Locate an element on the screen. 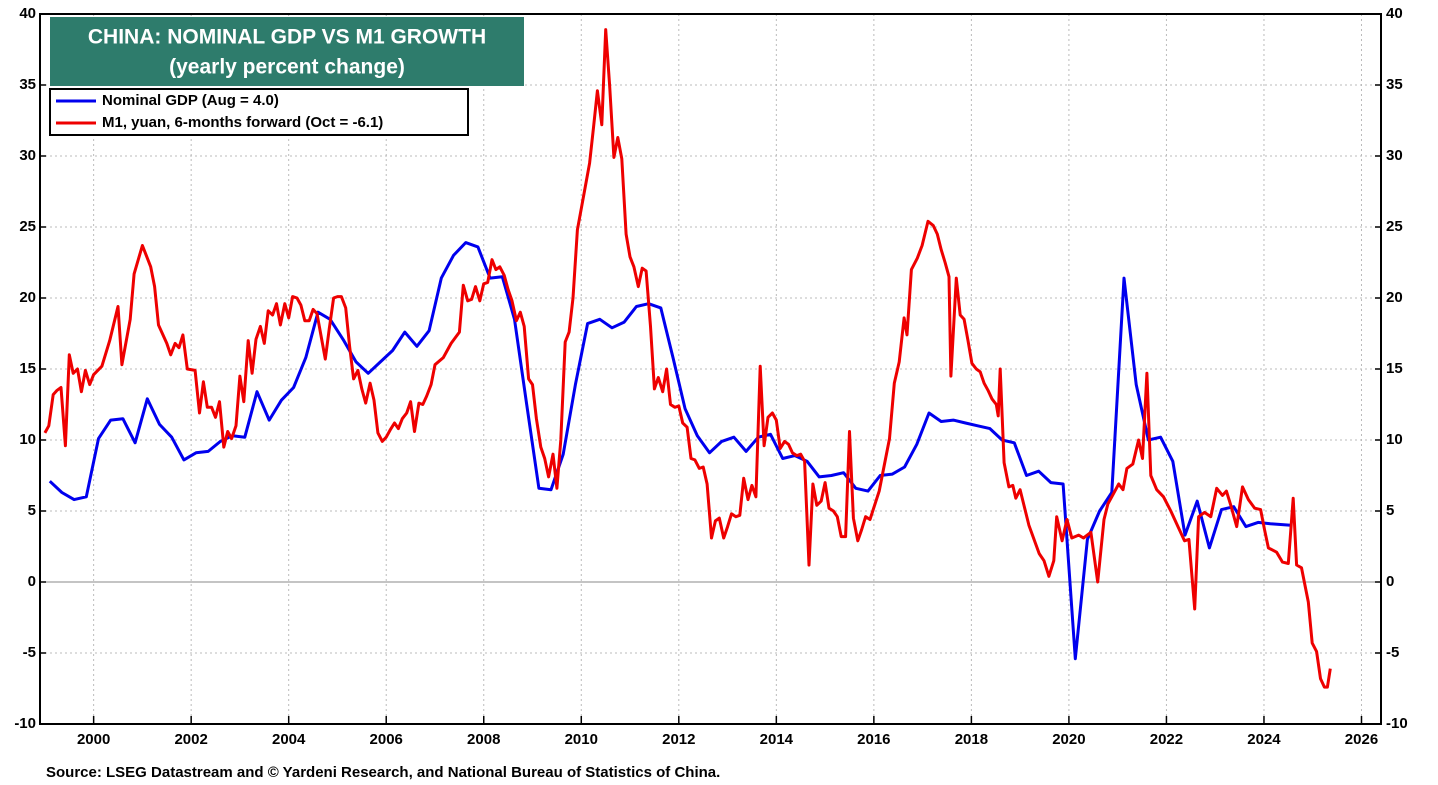 The image size is (1438, 785). legend-label: M1, yuan, 6-months forward (Oct = -6.1) is located at coordinates (242, 122).